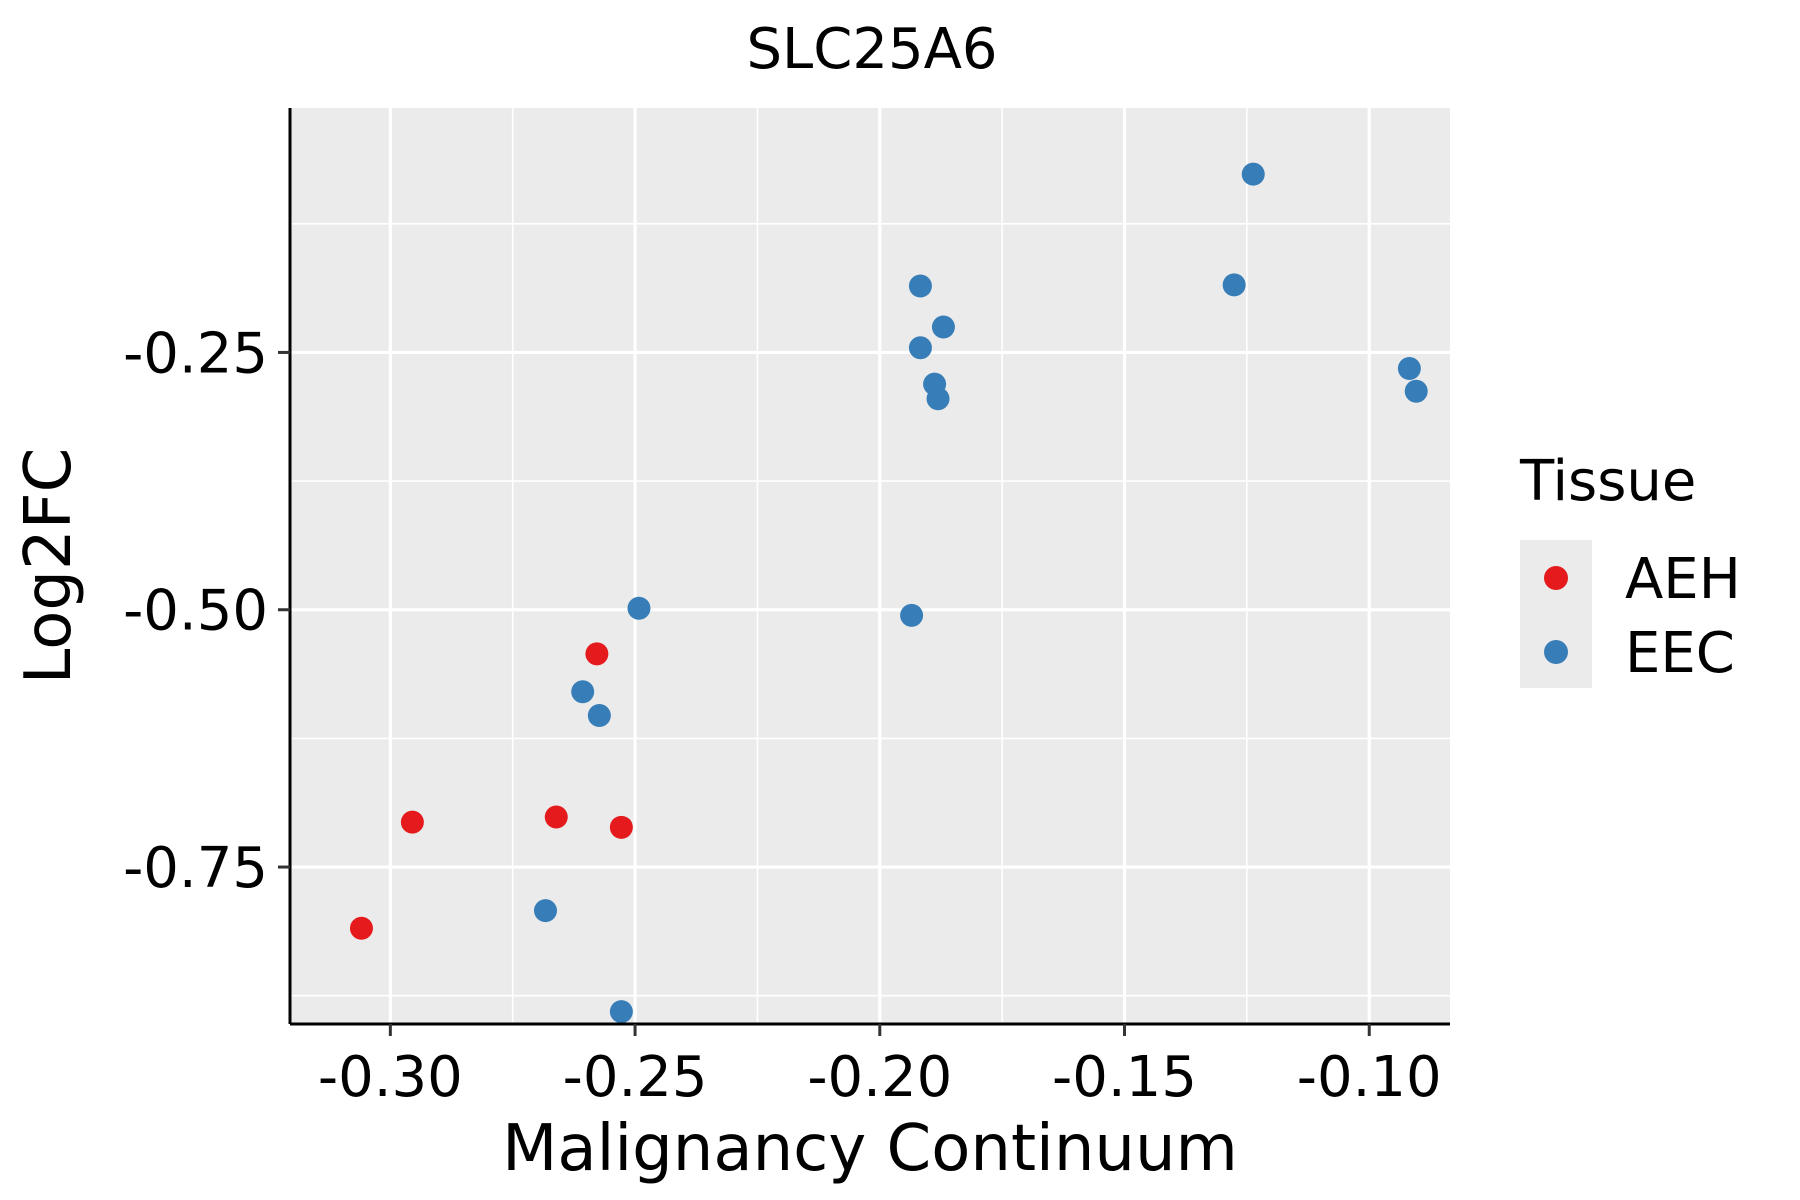 Image resolution: width=1800 pixels, height=1200 pixels. I want to click on x-tick-label: -0.20, so click(879, 1077).